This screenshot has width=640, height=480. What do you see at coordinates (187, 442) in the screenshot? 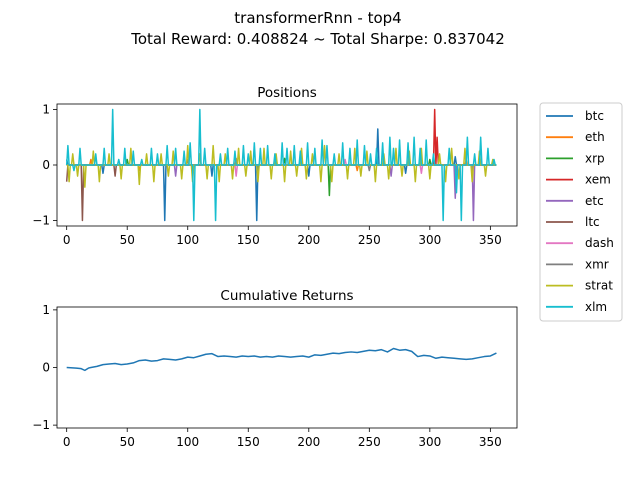
I see `returns-xtick-label: 100` at bounding box center [187, 442].